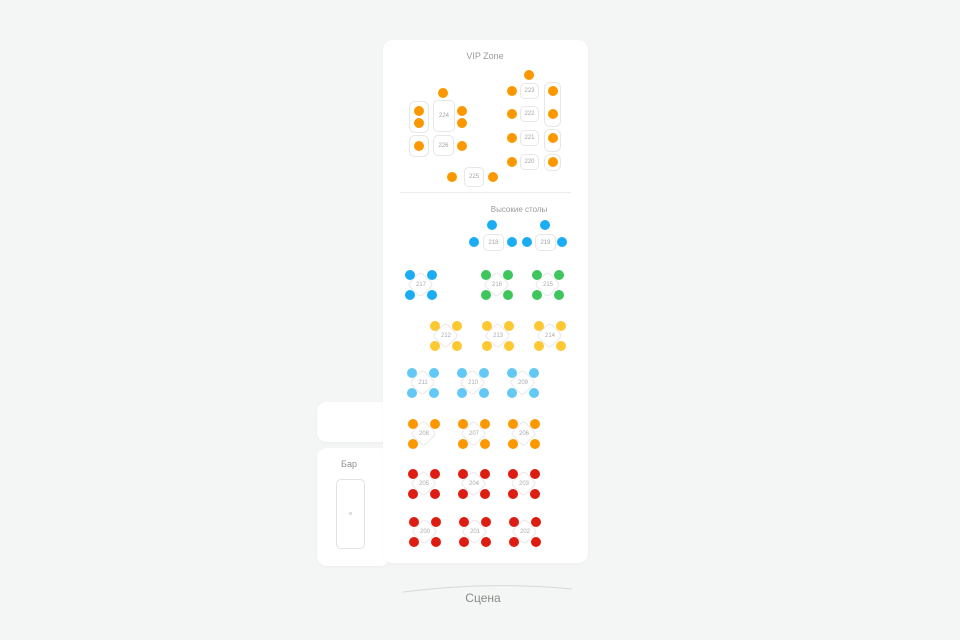 Image resolution: width=960 pixels, height=640 pixels. I want to click on table-label: 221, so click(529, 138).